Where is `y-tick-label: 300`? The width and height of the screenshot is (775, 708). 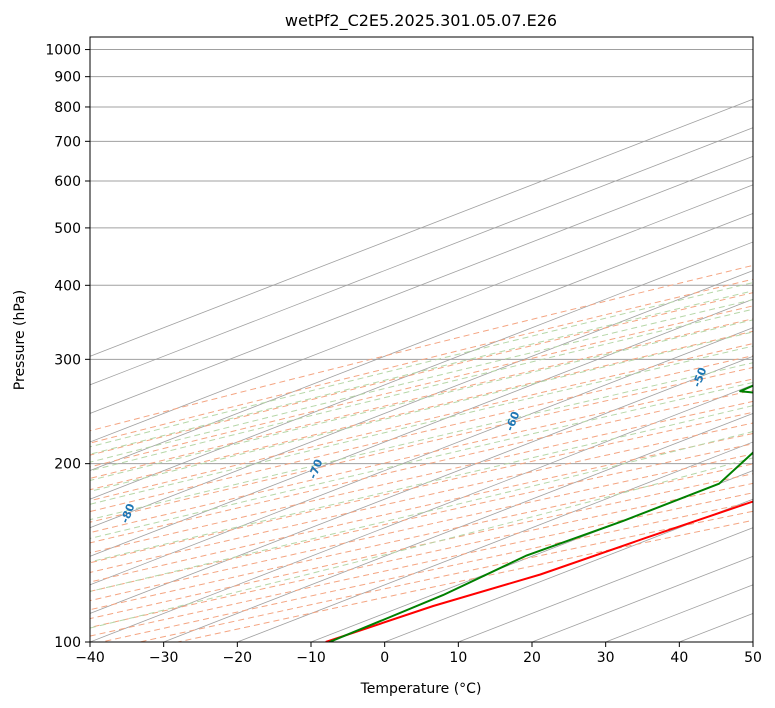 y-tick-label: 300 is located at coordinates (67, 360).